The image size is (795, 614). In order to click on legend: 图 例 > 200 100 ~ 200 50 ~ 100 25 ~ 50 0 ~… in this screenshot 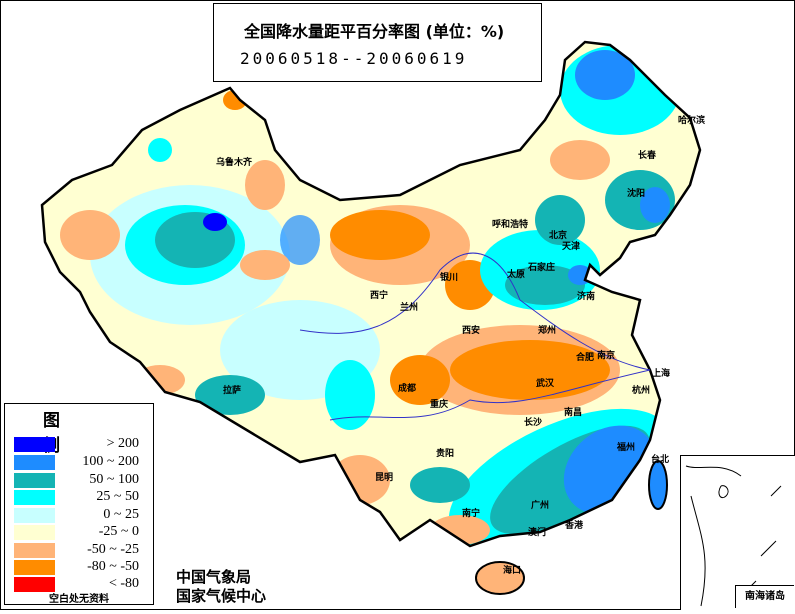, I will do `click(79, 504)`.